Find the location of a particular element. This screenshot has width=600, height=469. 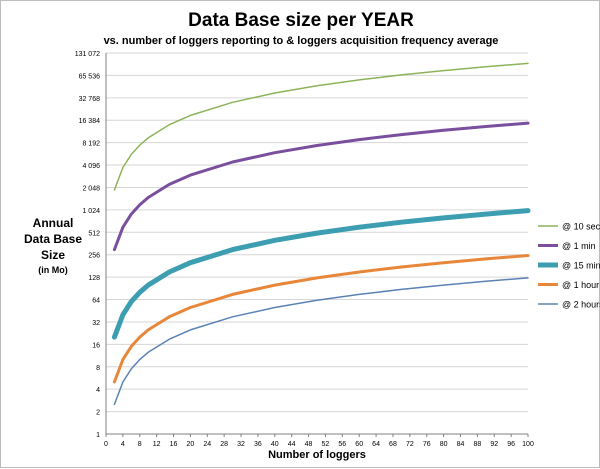

x-tick-label: 80 is located at coordinates (444, 444).